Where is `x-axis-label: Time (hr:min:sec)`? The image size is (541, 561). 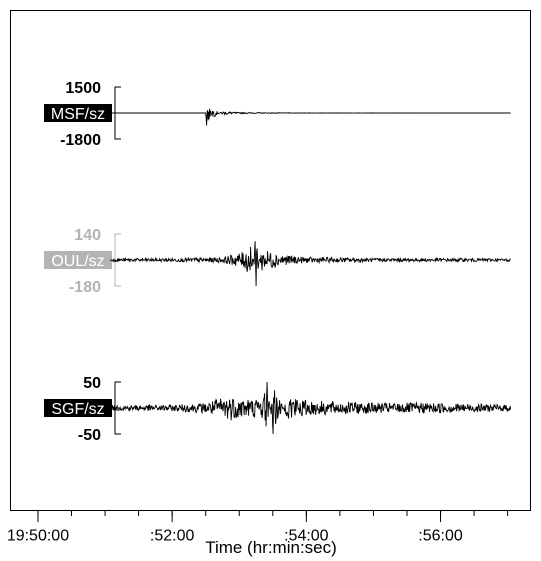 x-axis-label: Time (hr:min:sec) is located at coordinates (271, 547).